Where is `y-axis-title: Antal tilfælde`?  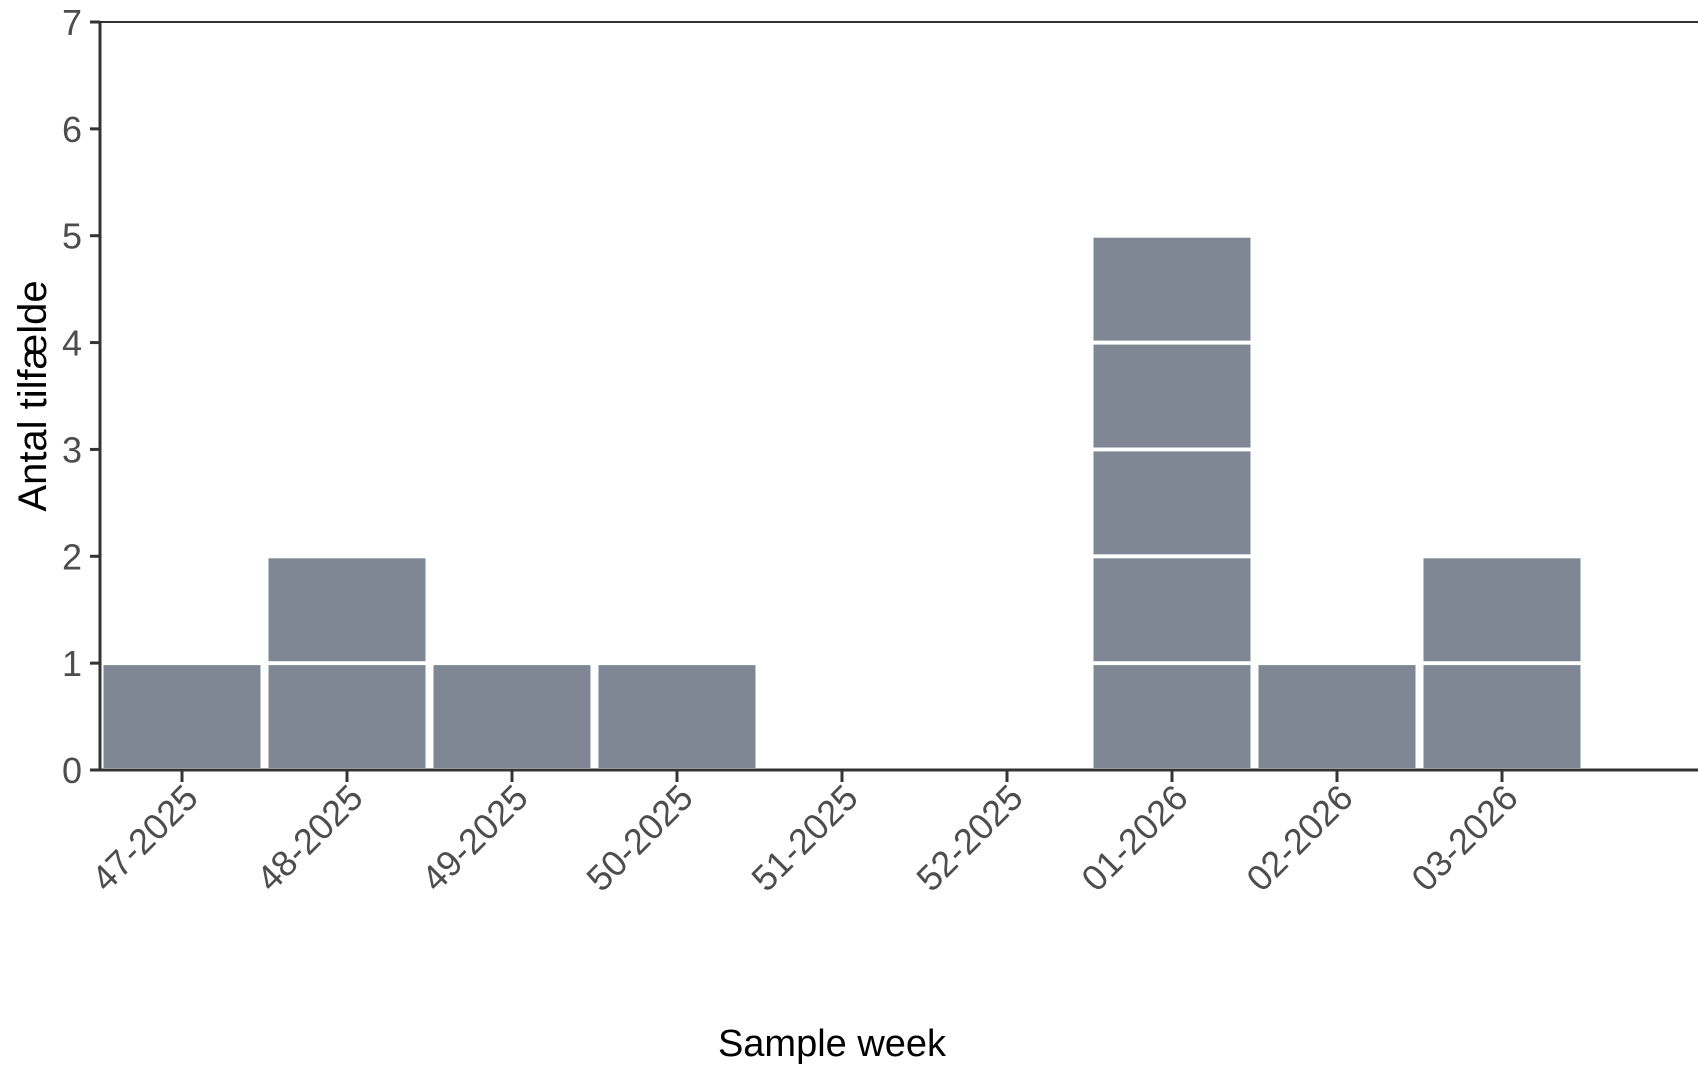 y-axis-title: Antal tilfælde is located at coordinates (33, 395).